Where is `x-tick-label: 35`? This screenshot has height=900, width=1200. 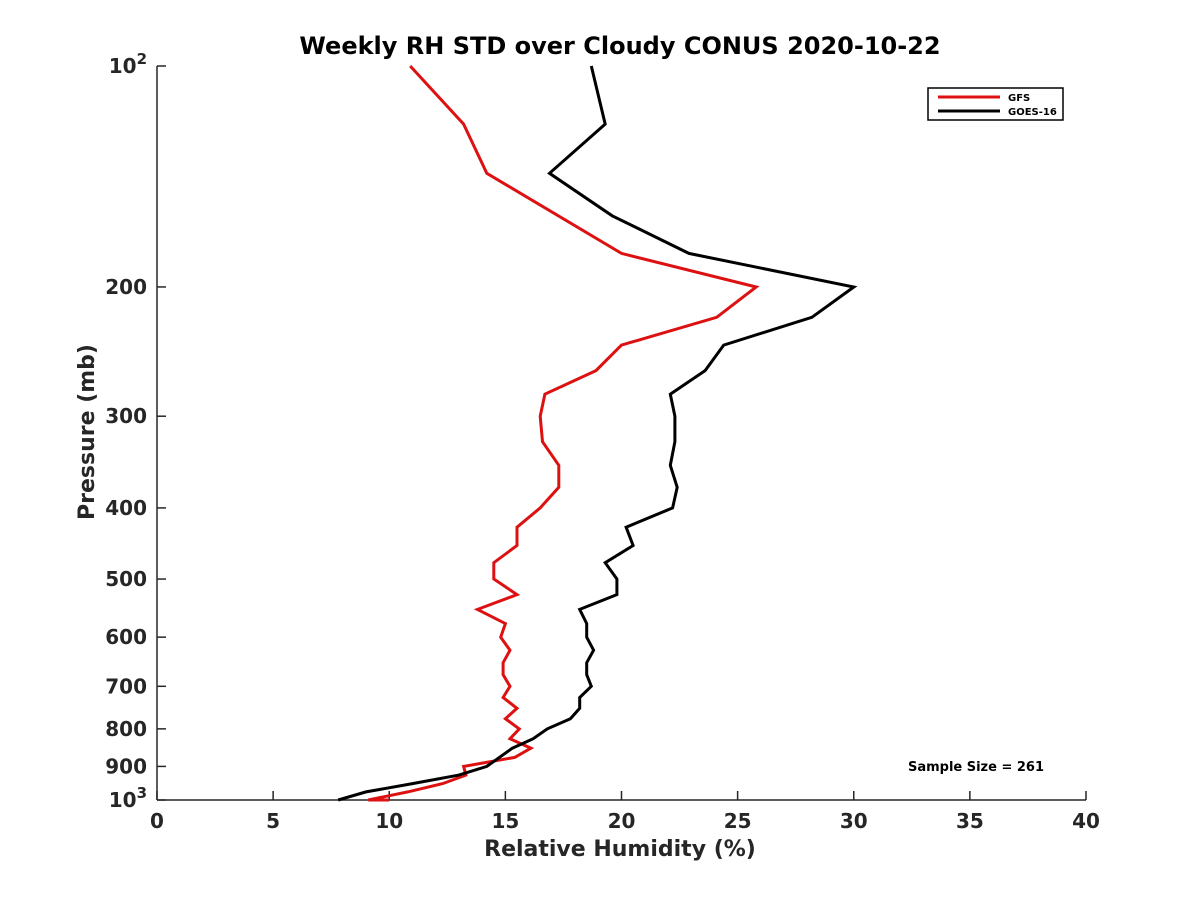
x-tick-label: 35 is located at coordinates (970, 821).